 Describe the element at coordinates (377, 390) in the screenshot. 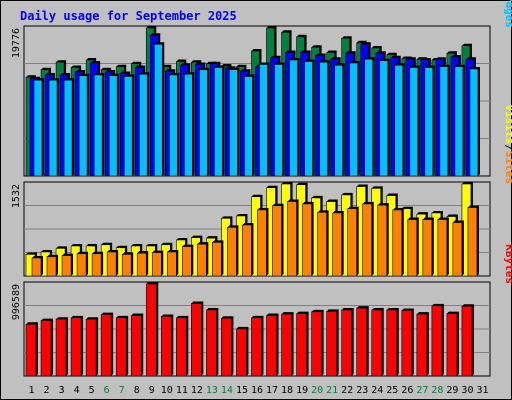

I see `day-label-24: 24` at that location.